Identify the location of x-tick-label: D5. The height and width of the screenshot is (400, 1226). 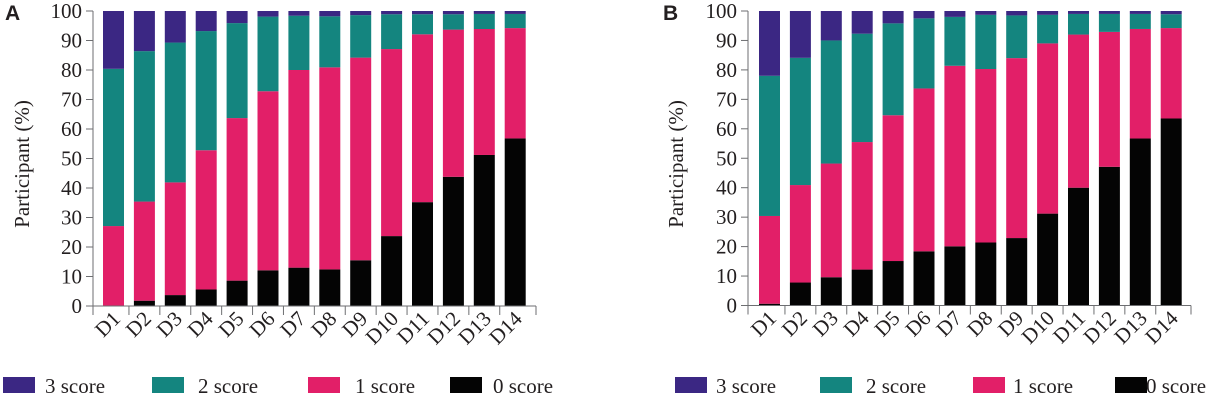
(231, 324).